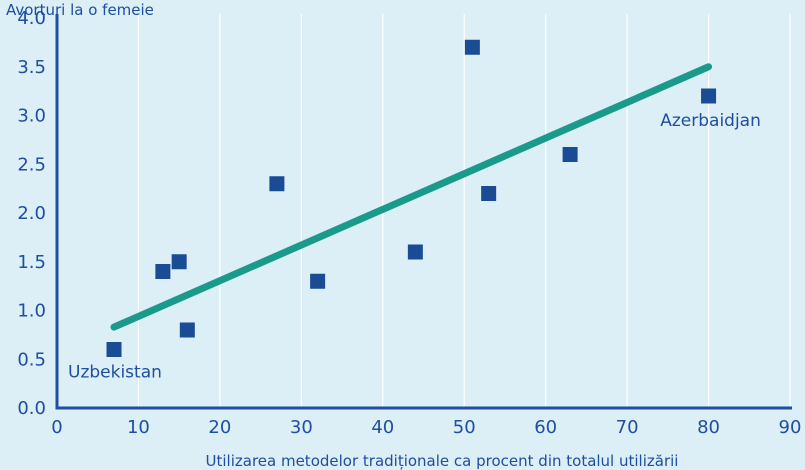 The width and height of the screenshot is (805, 470). What do you see at coordinates (31, 116) in the screenshot?
I see `y-tick-label: 3.0` at bounding box center [31, 116].